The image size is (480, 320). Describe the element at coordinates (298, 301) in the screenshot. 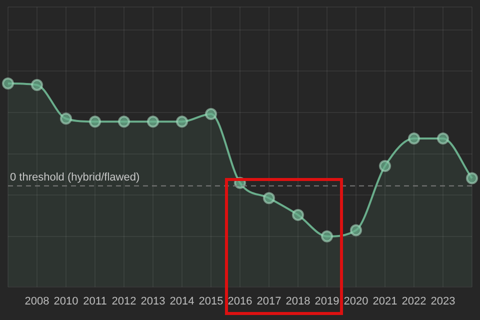

I see `x-tick-label: 2018` at that location.